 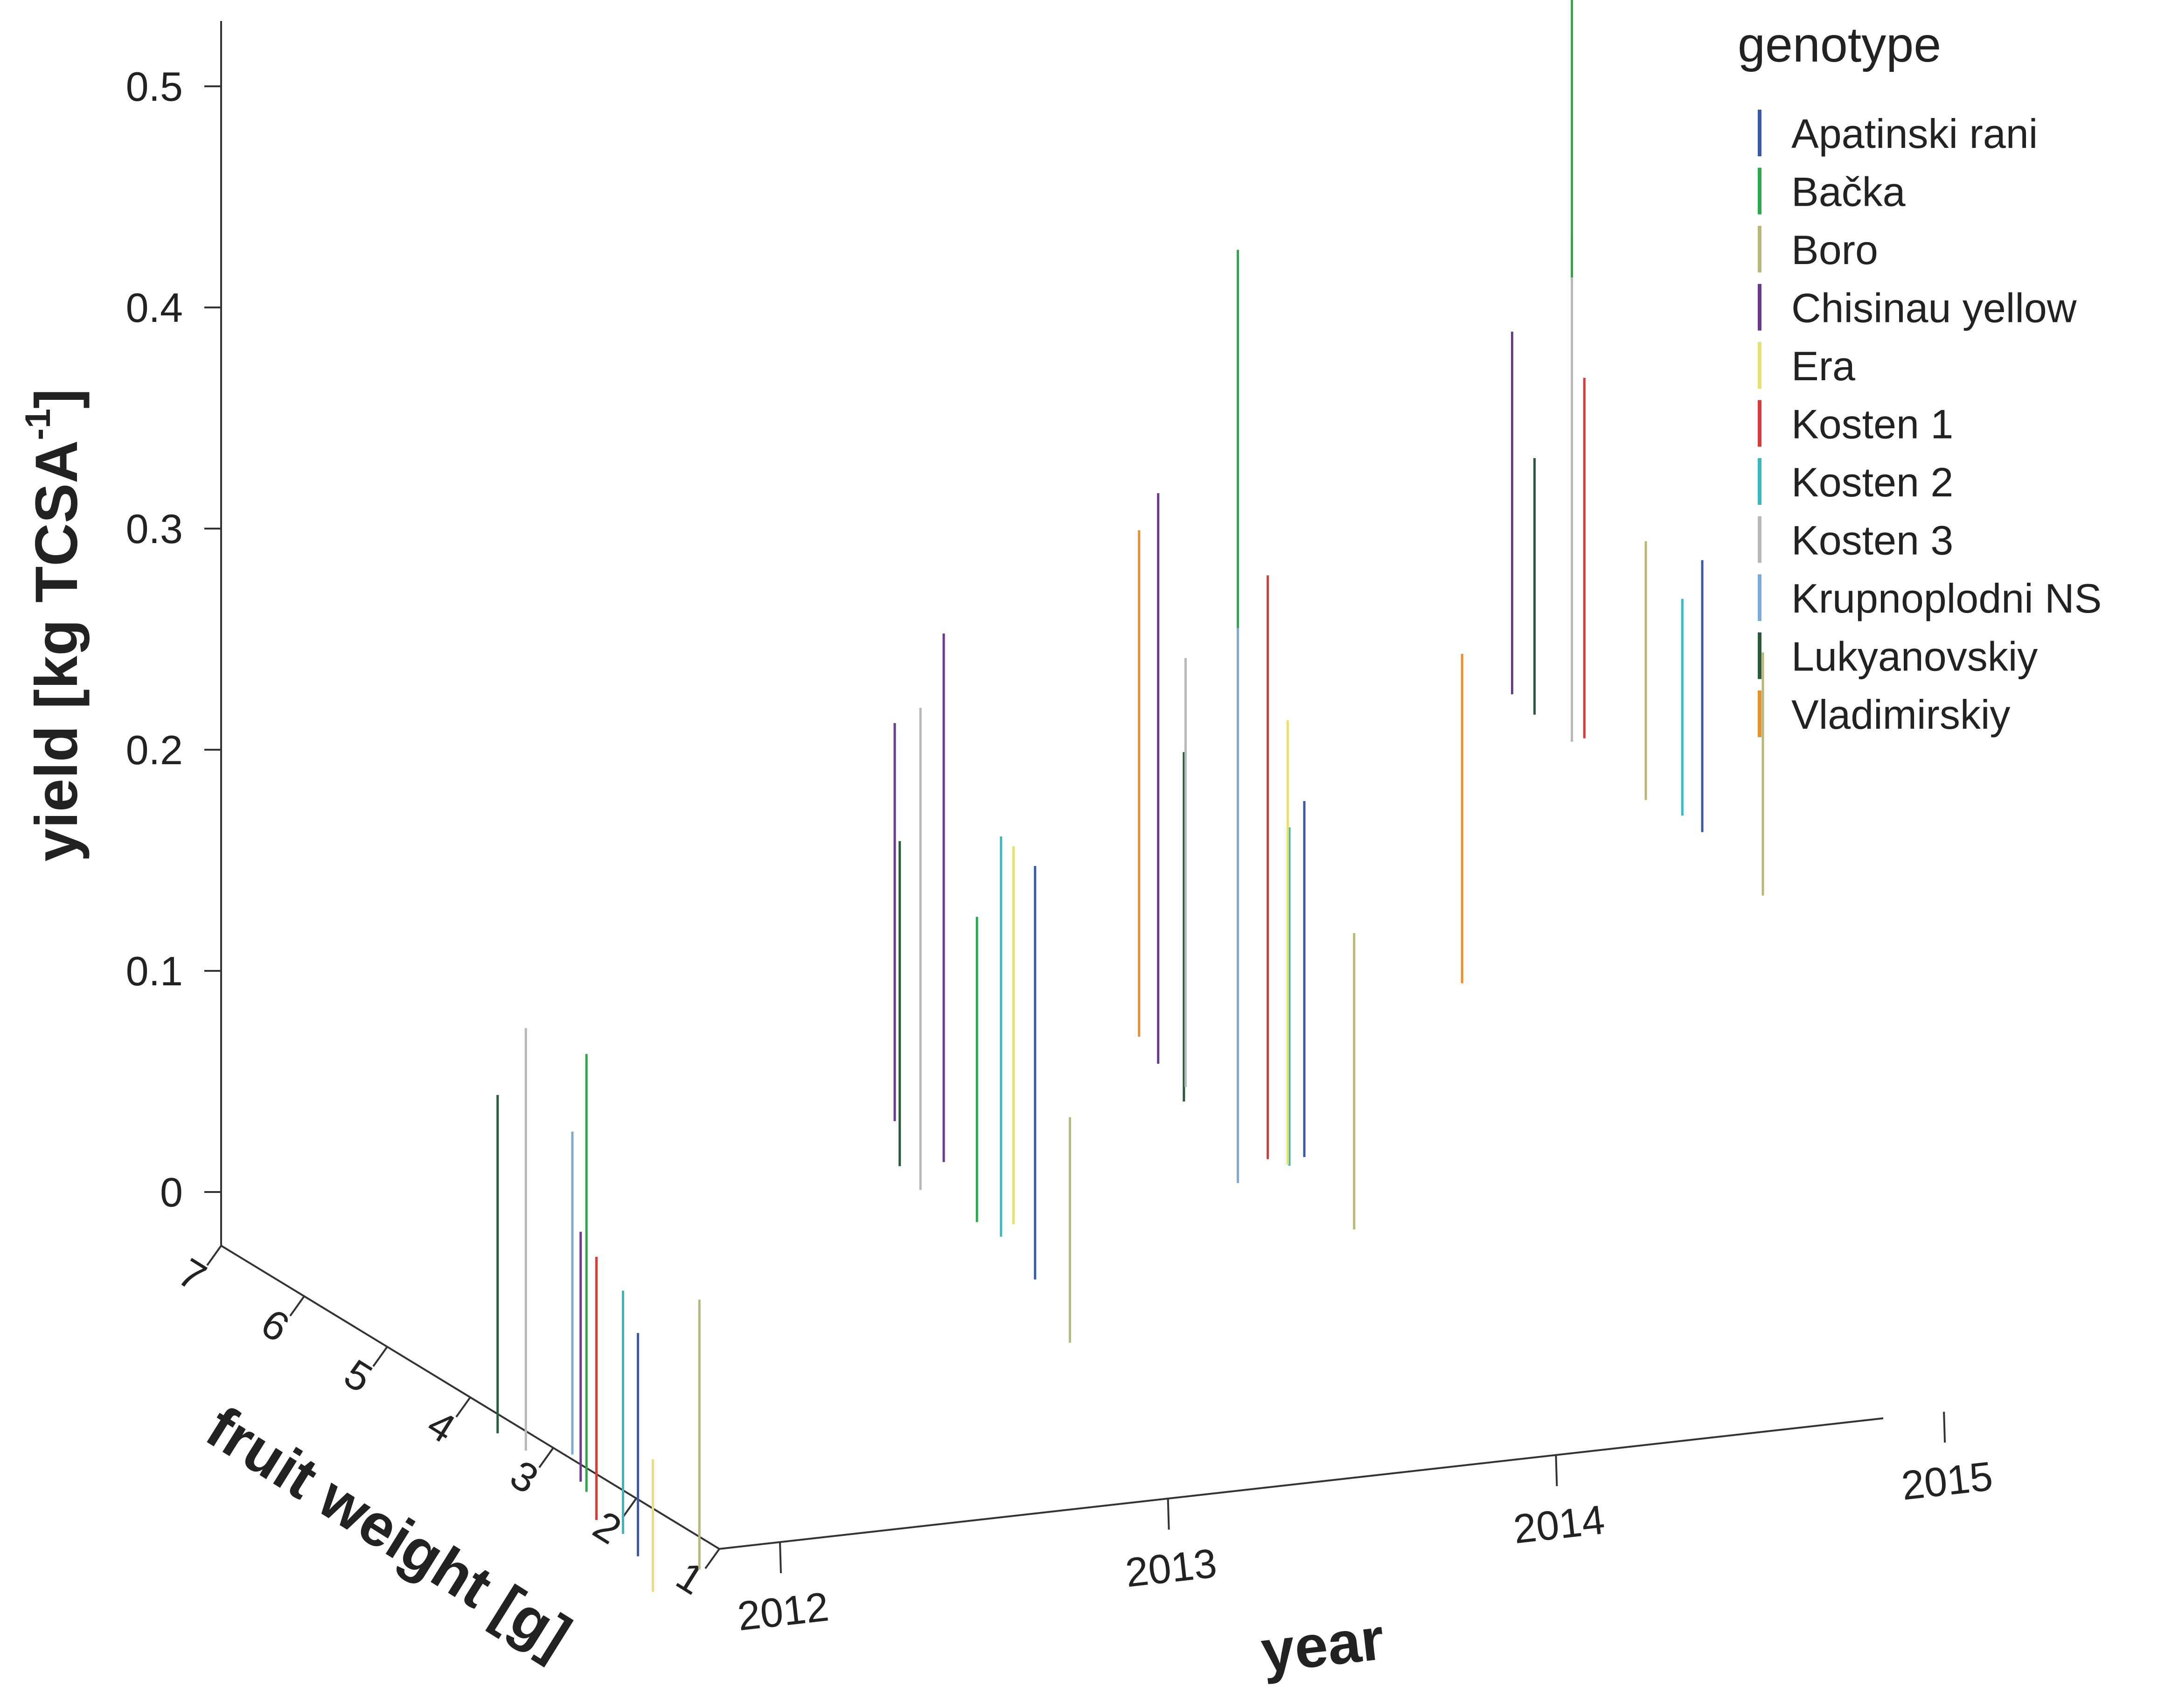 What do you see at coordinates (171, 1192) in the screenshot?
I see `z-tick-label: 0` at bounding box center [171, 1192].